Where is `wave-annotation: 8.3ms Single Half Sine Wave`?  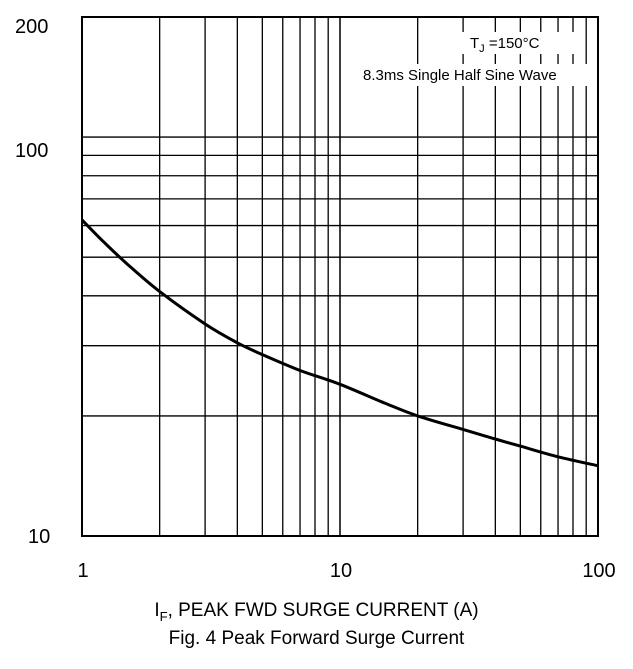
wave-annotation: 8.3ms Single Half Sine Wave is located at coordinates (460, 75).